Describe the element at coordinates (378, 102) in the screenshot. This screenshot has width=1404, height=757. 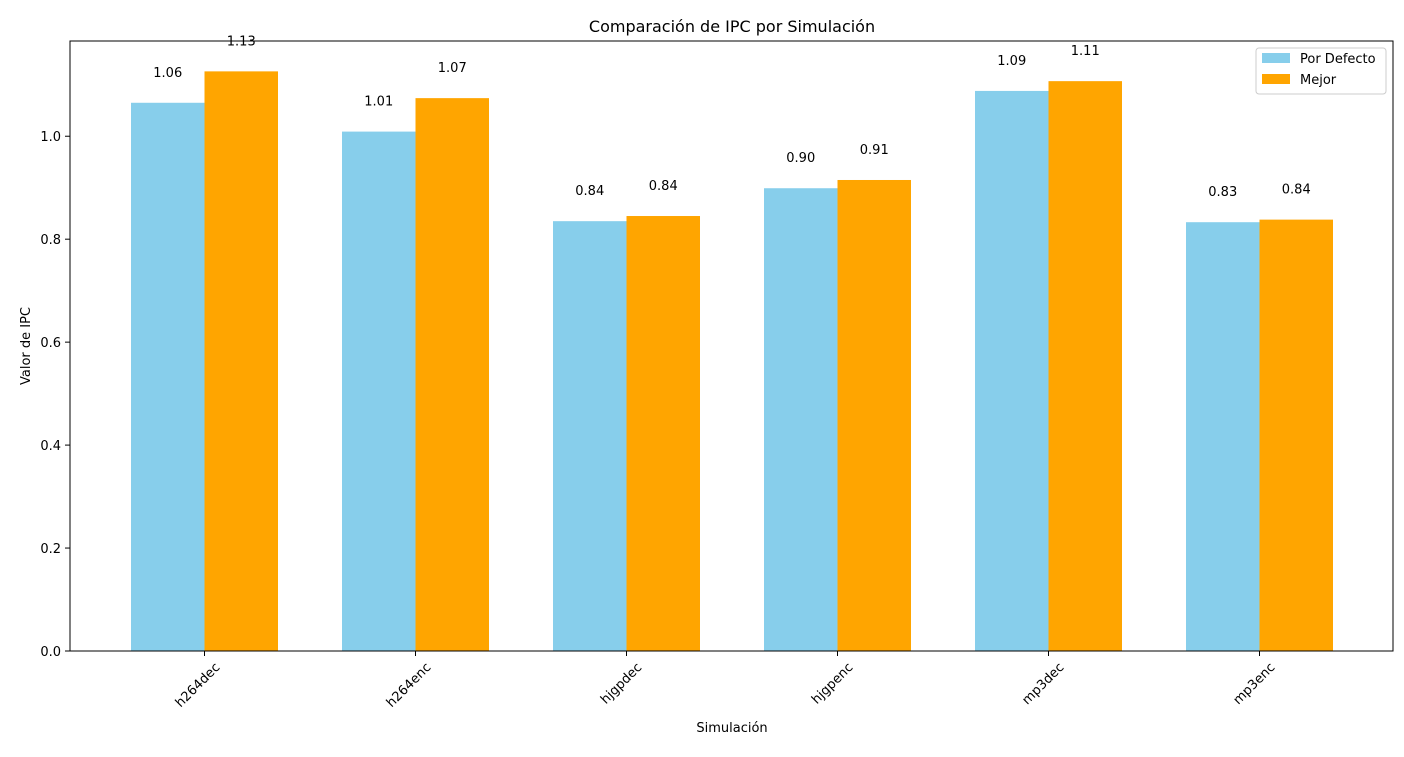
I see `data-label-por-defecto-h264enc: 1.01` at that location.